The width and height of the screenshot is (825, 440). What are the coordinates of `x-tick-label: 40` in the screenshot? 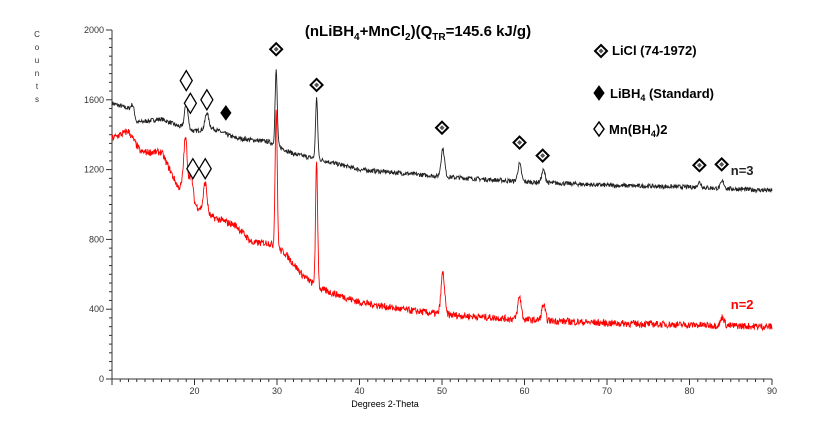 It's located at (359, 391).